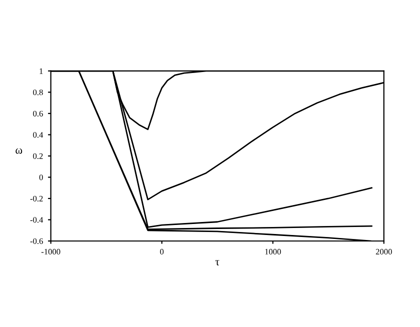 This screenshot has width=420, height=327. I want to click on y-tick-label: 1, so click(41, 71).